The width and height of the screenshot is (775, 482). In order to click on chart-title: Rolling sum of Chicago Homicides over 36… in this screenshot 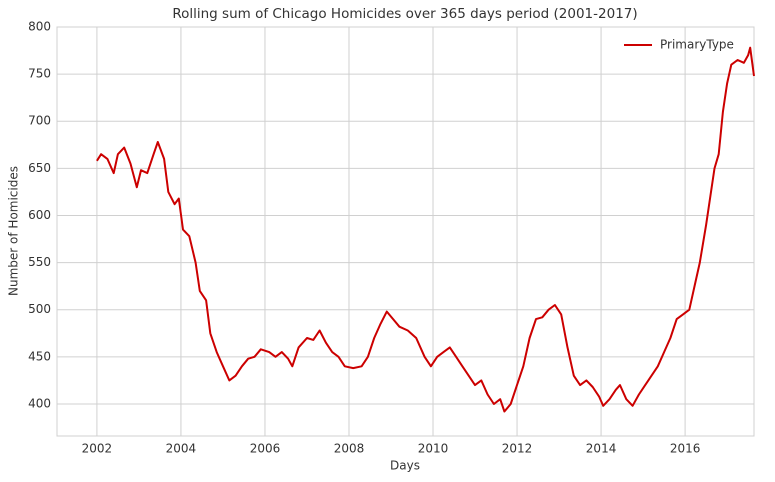, I will do `click(404, 14)`.